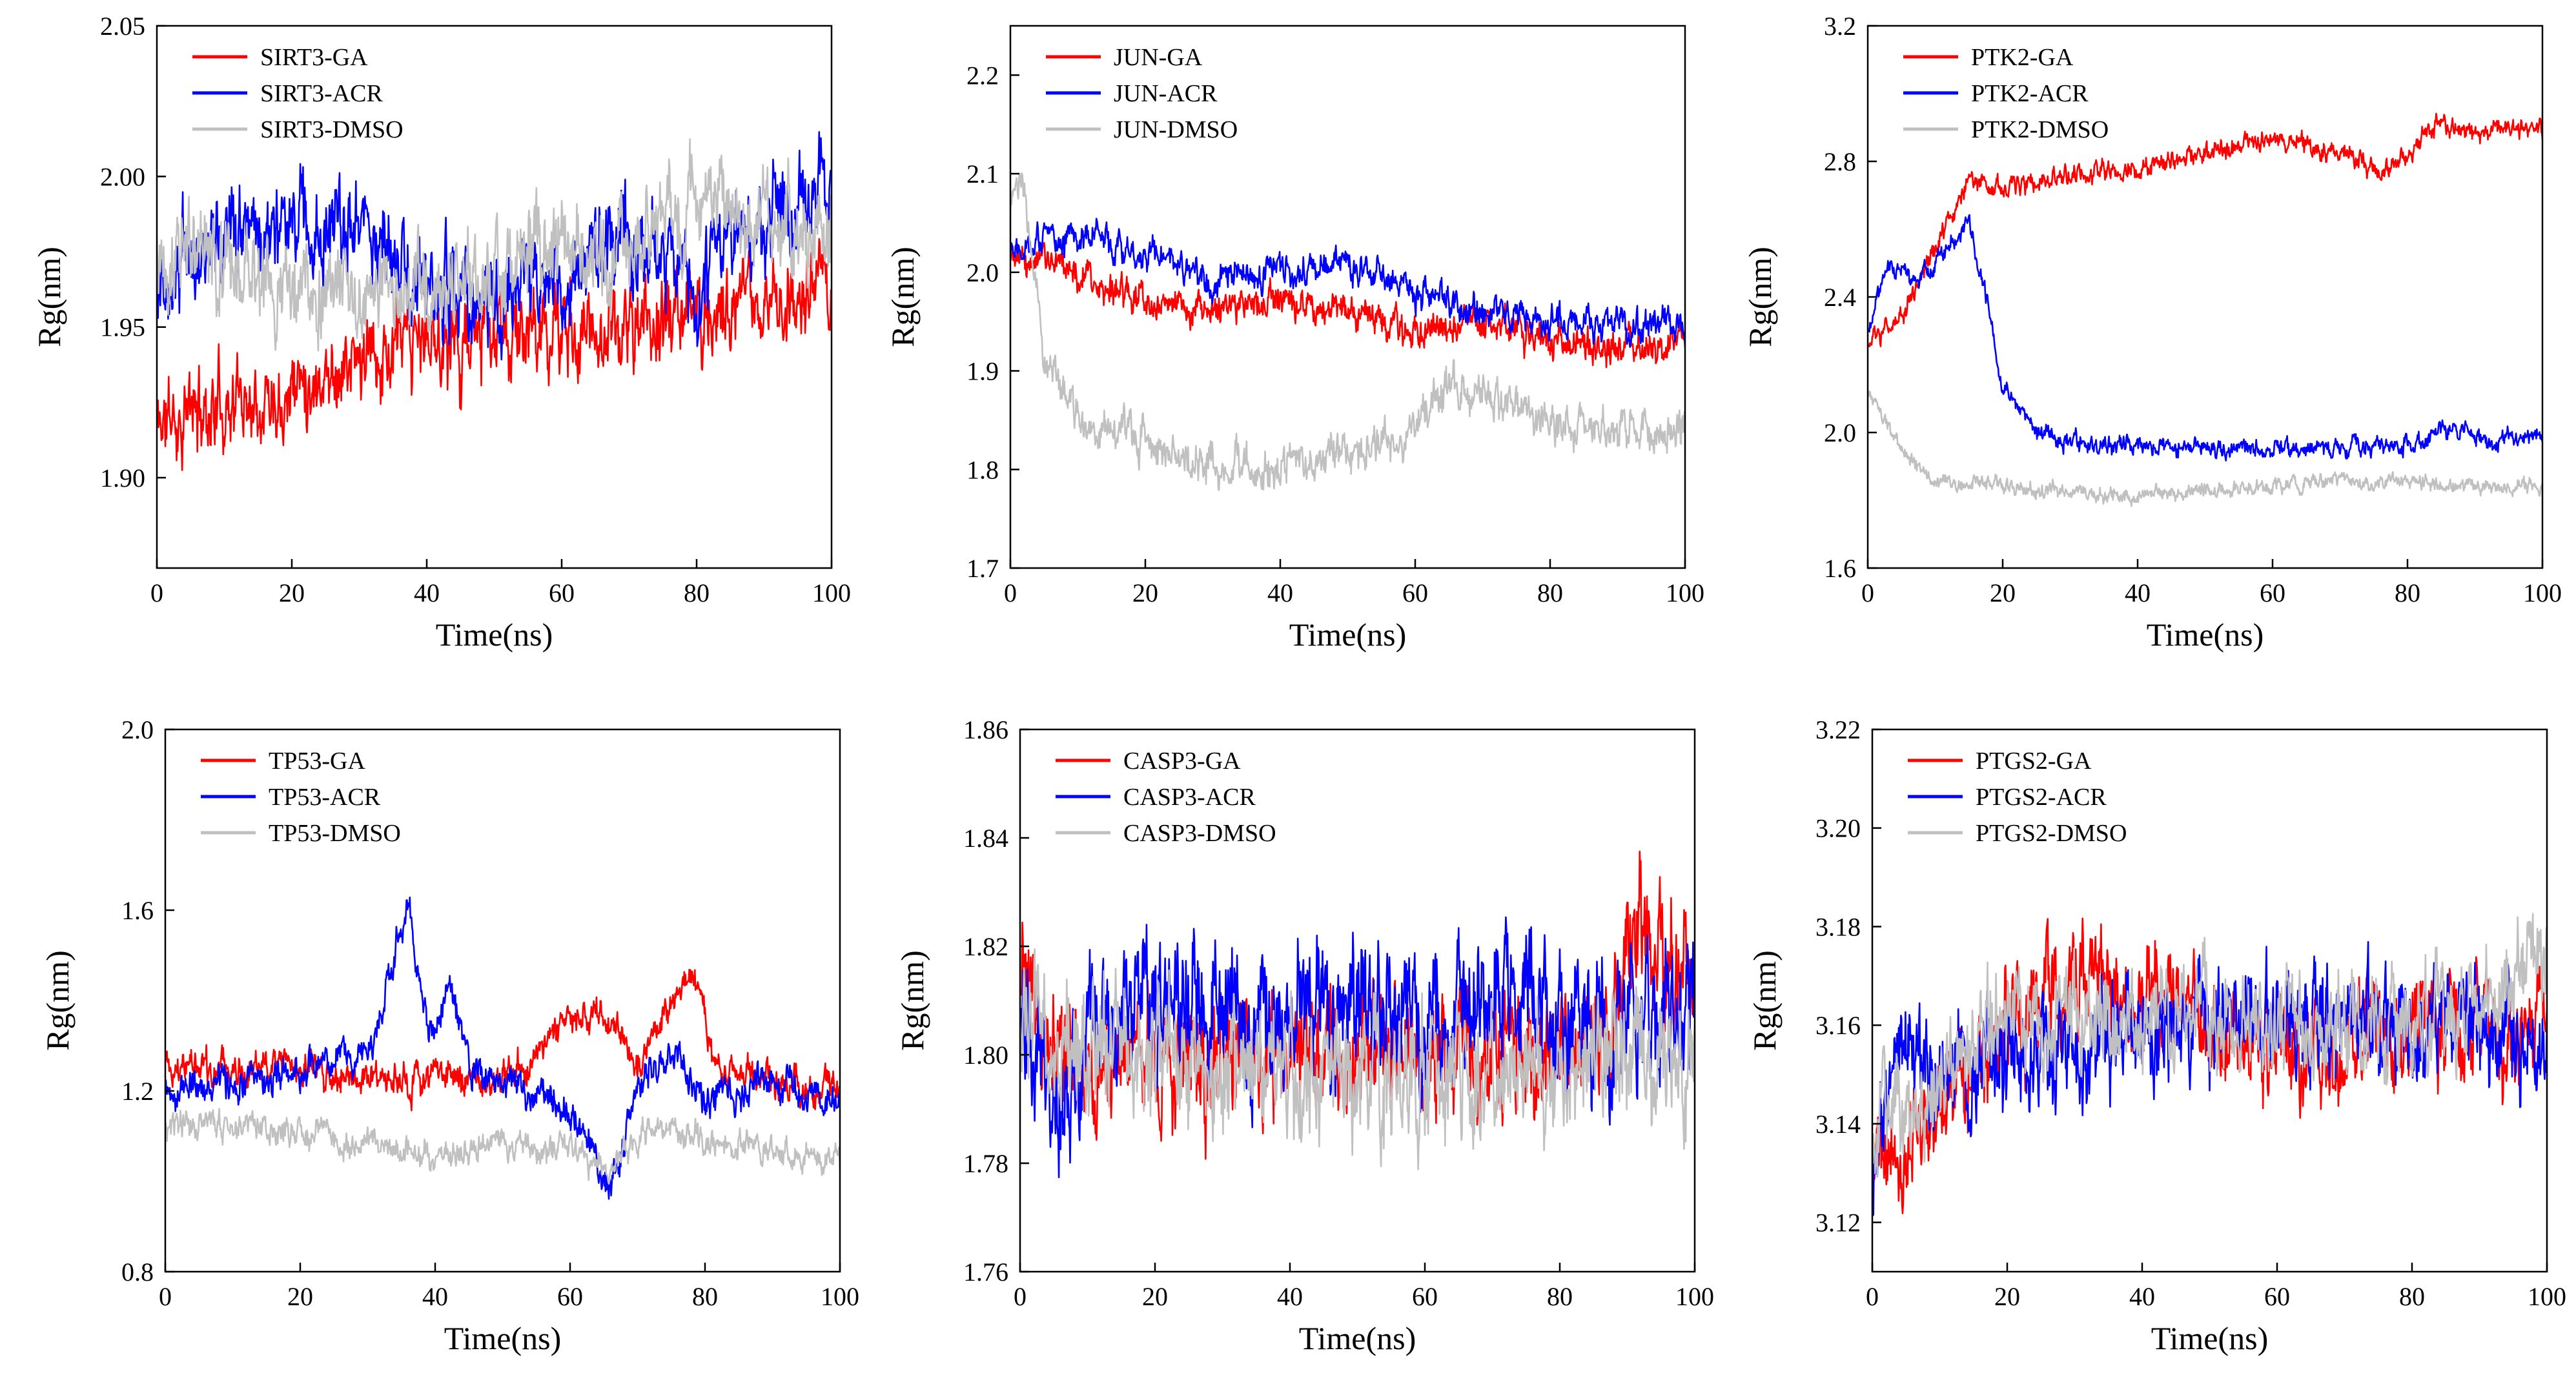 The height and width of the screenshot is (1384, 2576). I want to click on legend-label: JUN-GA, so click(1158, 57).